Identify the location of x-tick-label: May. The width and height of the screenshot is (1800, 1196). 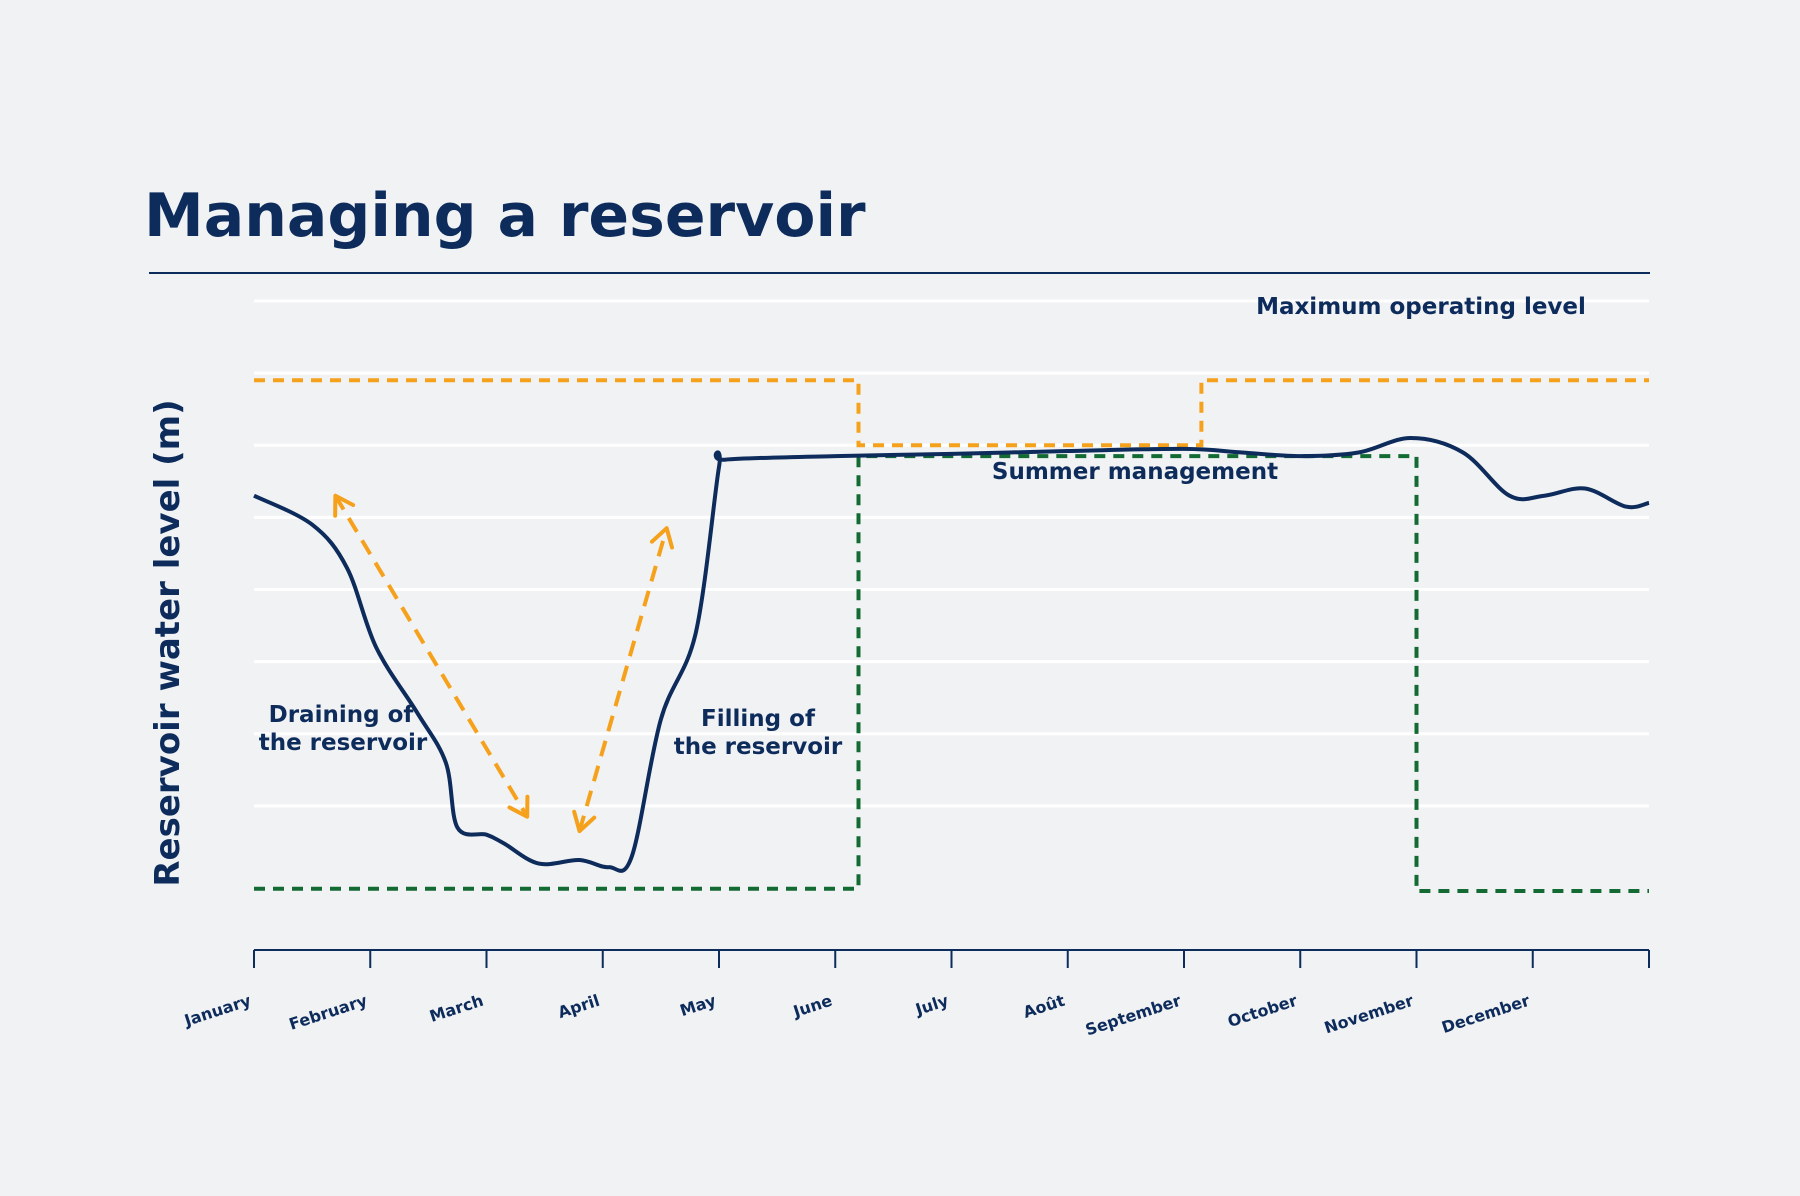
(698, 1006).